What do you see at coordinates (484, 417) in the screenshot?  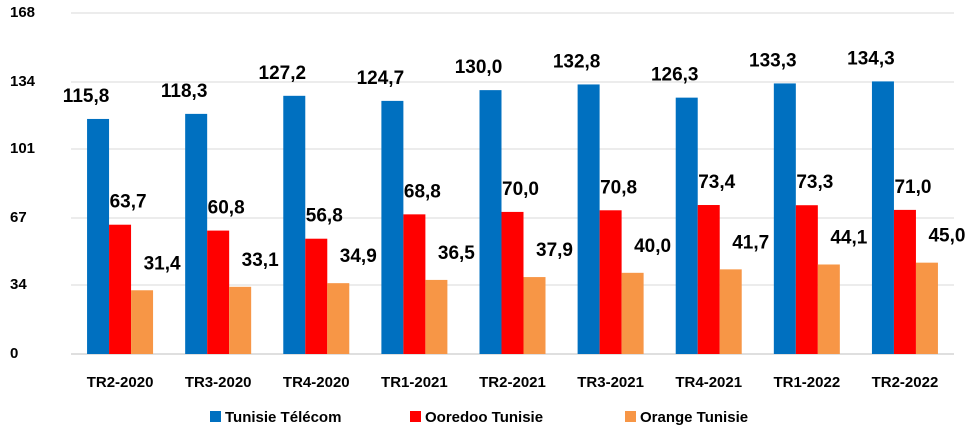 I see `legend-label: Ooredoo Tunisie` at bounding box center [484, 417].